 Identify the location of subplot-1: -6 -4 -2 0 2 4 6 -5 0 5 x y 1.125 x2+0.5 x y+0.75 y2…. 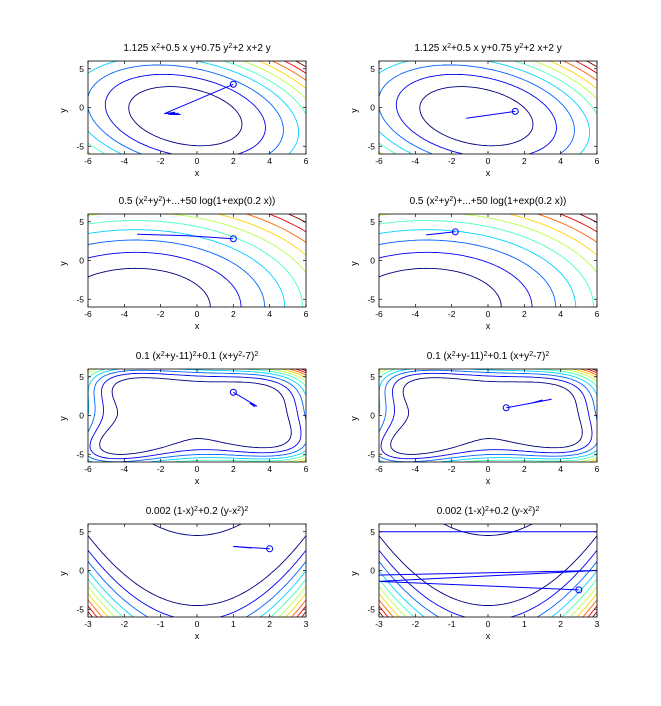
(183, 111).